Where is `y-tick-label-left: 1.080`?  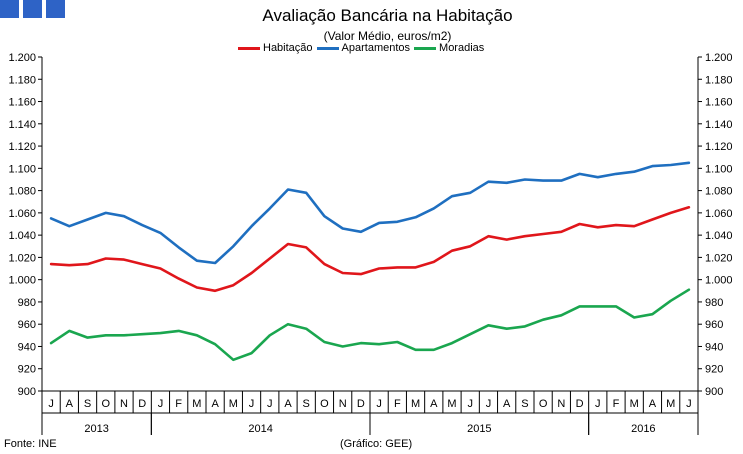
y-tick-label-left: 1.080 is located at coordinates (22, 192).